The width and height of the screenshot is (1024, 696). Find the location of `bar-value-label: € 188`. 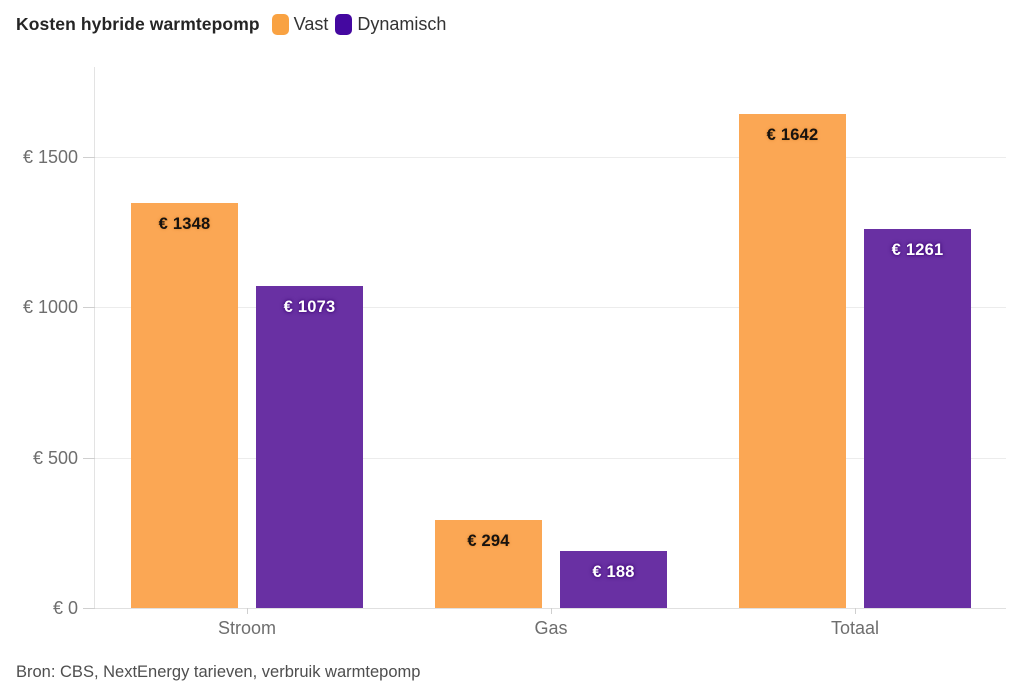

bar-value-label: € 188 is located at coordinates (613, 572).